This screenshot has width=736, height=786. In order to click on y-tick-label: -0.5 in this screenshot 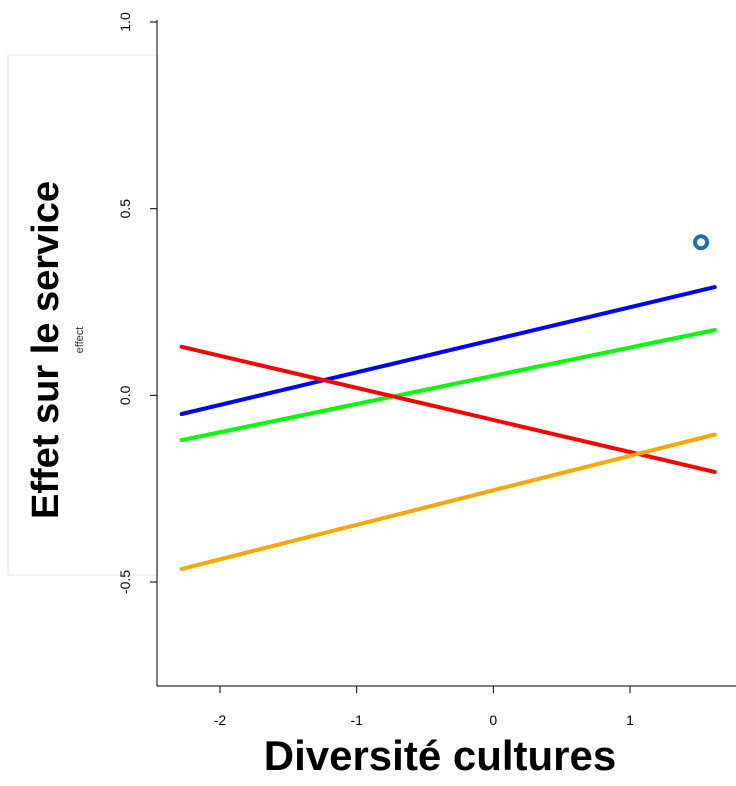, I will do `click(125, 582)`.